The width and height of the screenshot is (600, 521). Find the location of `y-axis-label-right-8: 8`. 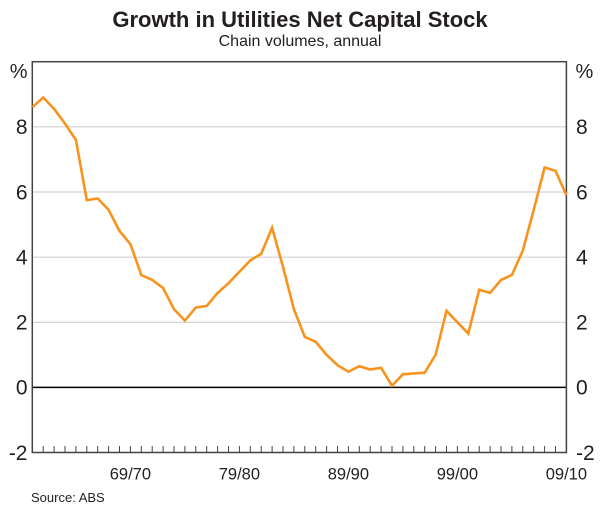

y-axis-label-right-8: 8 is located at coordinates (582, 127).